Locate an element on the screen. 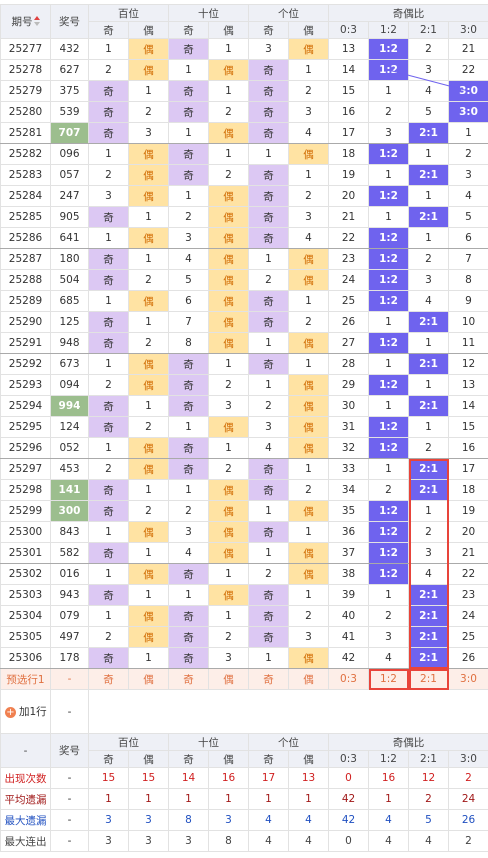  cell: 4 is located at coordinates (188, 259).